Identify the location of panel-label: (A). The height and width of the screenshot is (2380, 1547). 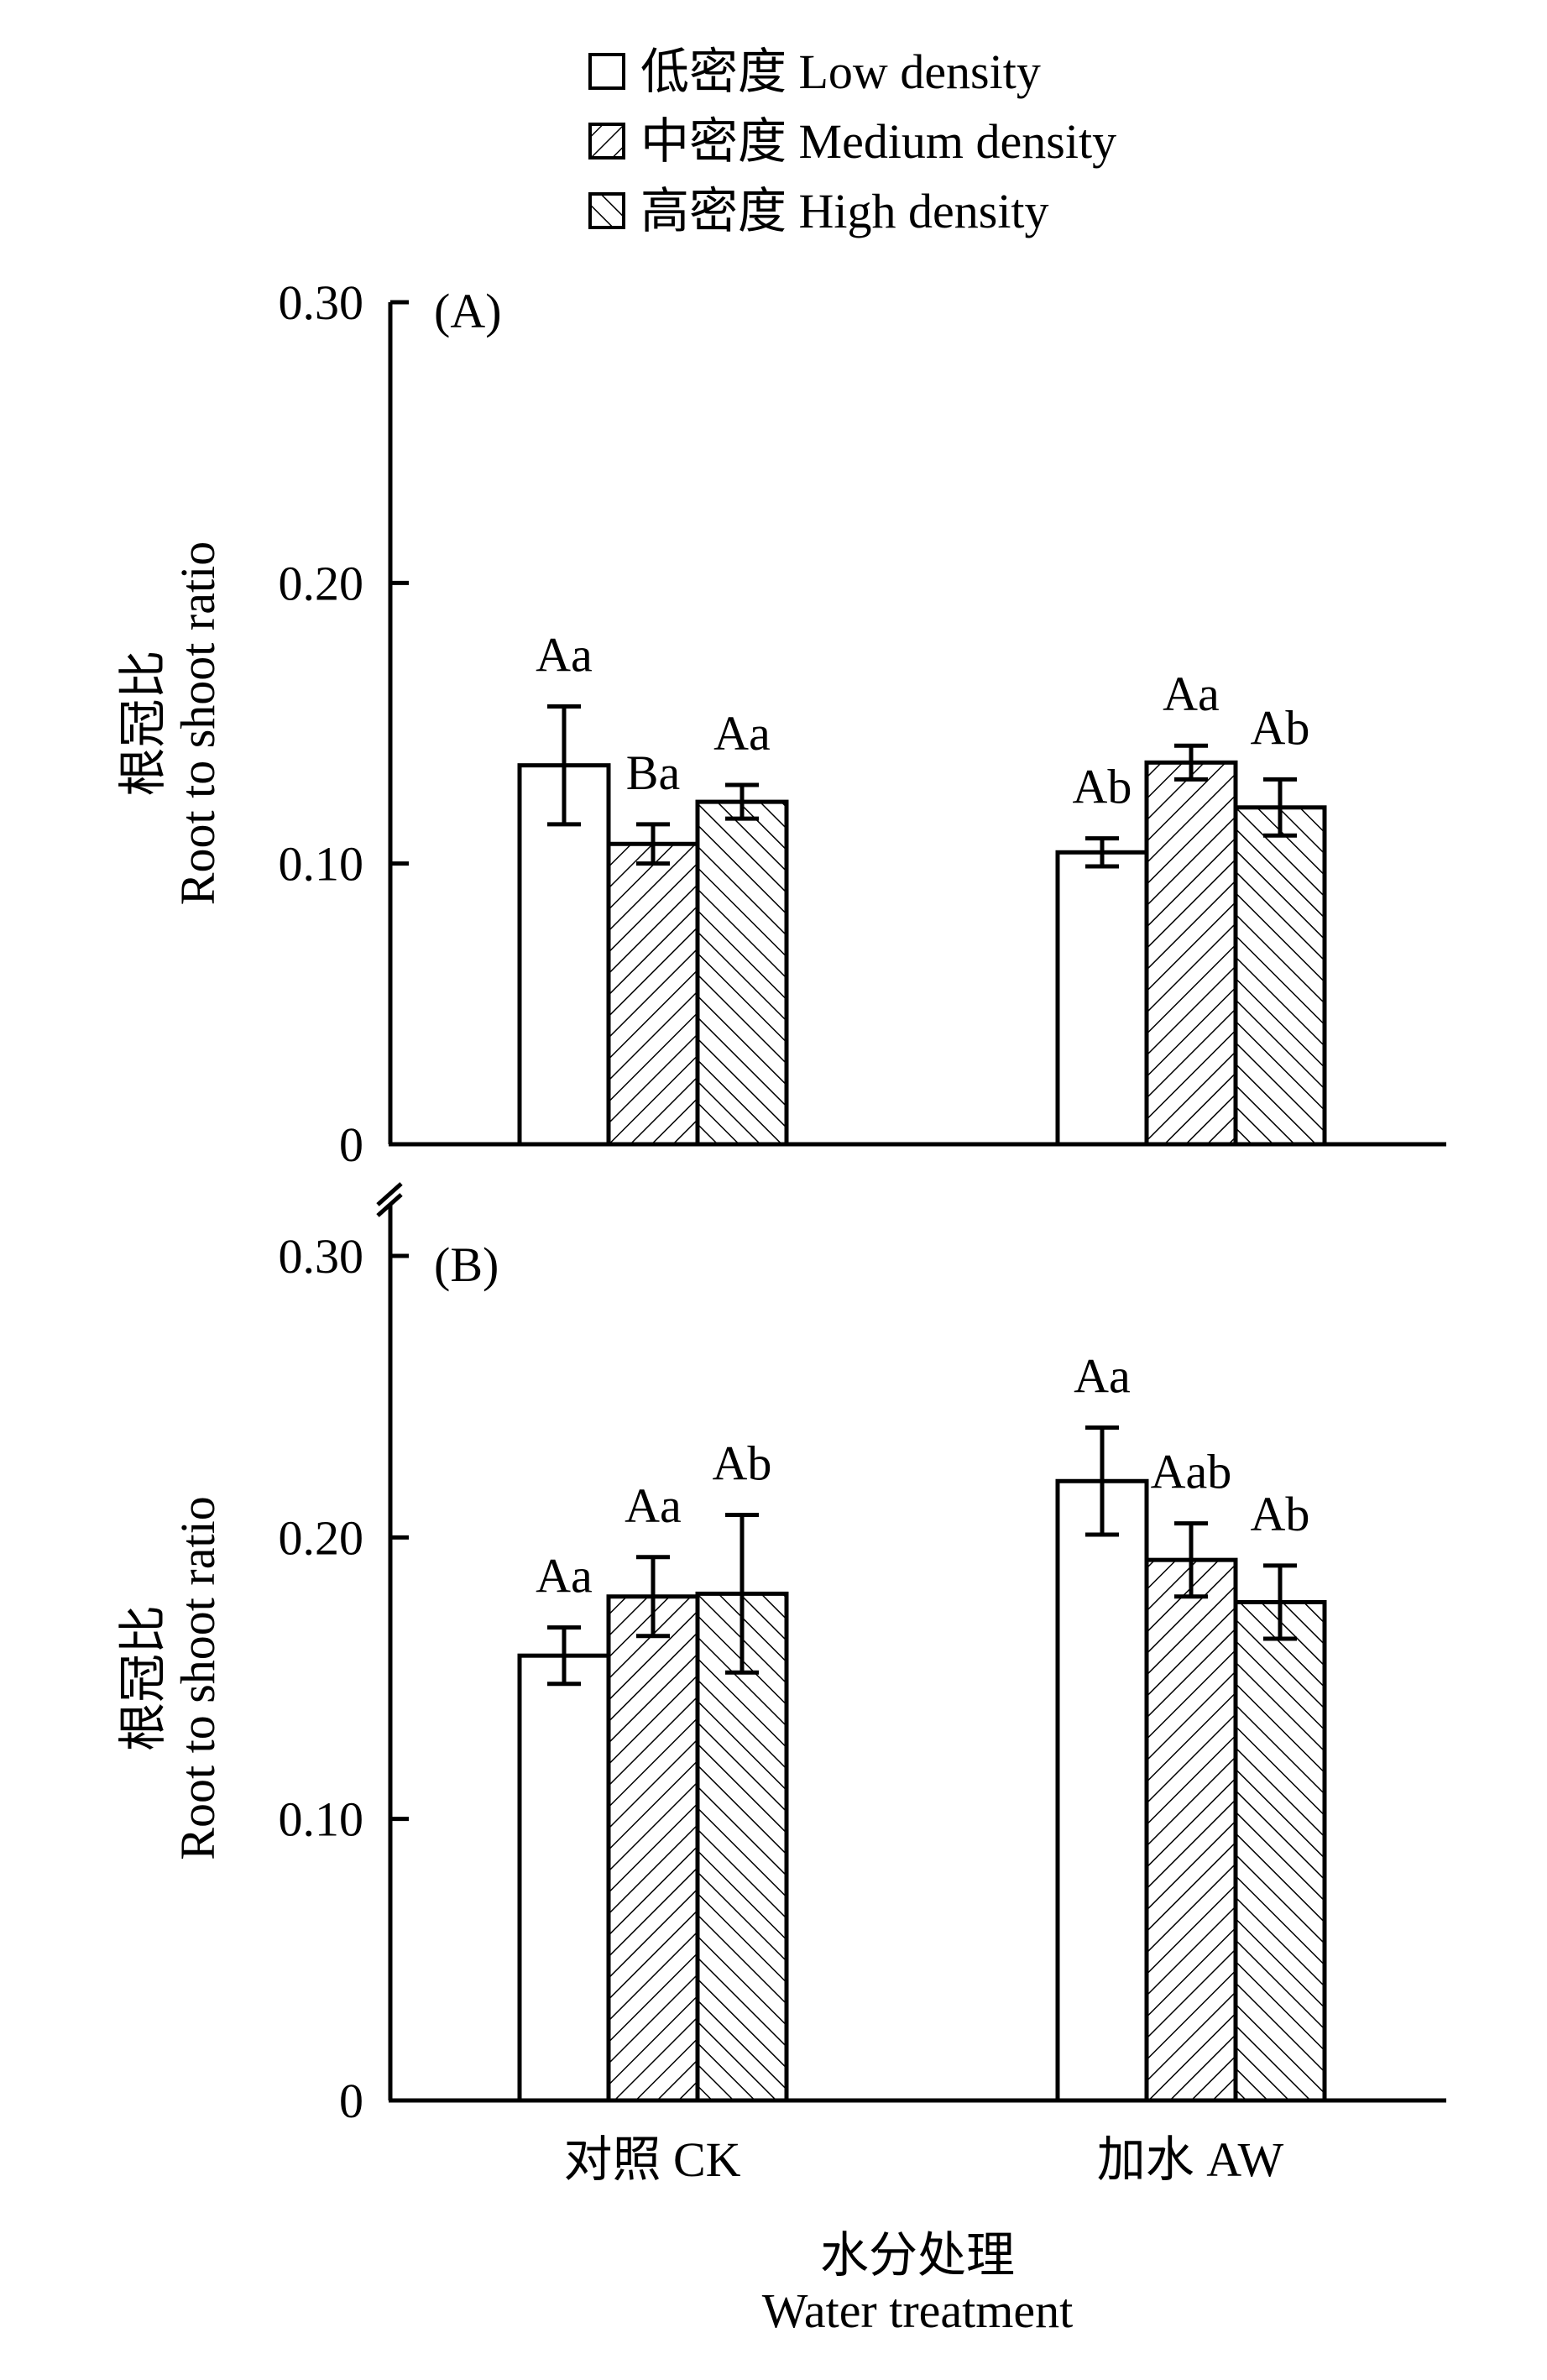
(468, 311).